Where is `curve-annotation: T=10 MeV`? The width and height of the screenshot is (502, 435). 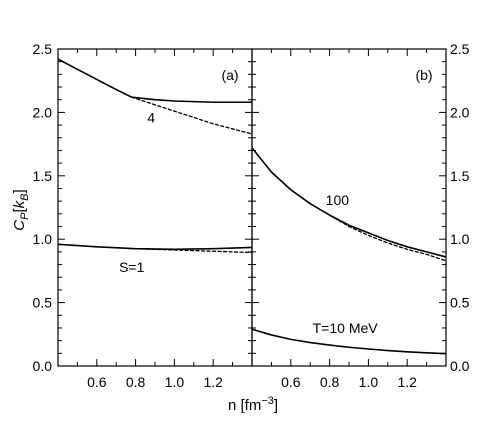
curve-annotation: T=10 MeV is located at coordinates (346, 328).